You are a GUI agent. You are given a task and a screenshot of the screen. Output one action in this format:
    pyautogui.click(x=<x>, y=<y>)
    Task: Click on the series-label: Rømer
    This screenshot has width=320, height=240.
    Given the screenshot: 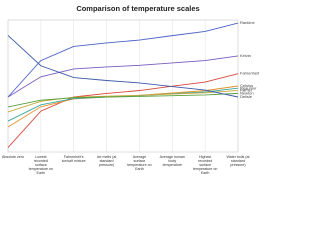 What is the action you would take?
    pyautogui.click(x=246, y=89)
    